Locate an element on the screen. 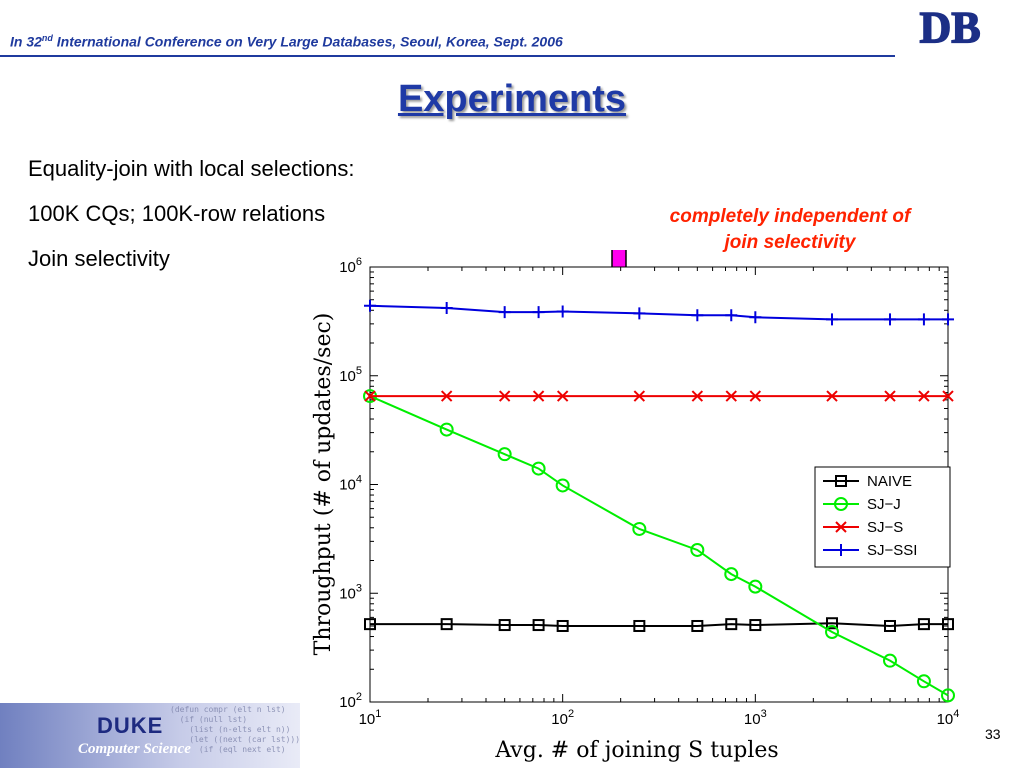 Image resolution: width=1024 pixels, height=768 pixels. chart-legend: NAIVE SJ−J SJ−S SJ−SSI is located at coordinates (882, 517).